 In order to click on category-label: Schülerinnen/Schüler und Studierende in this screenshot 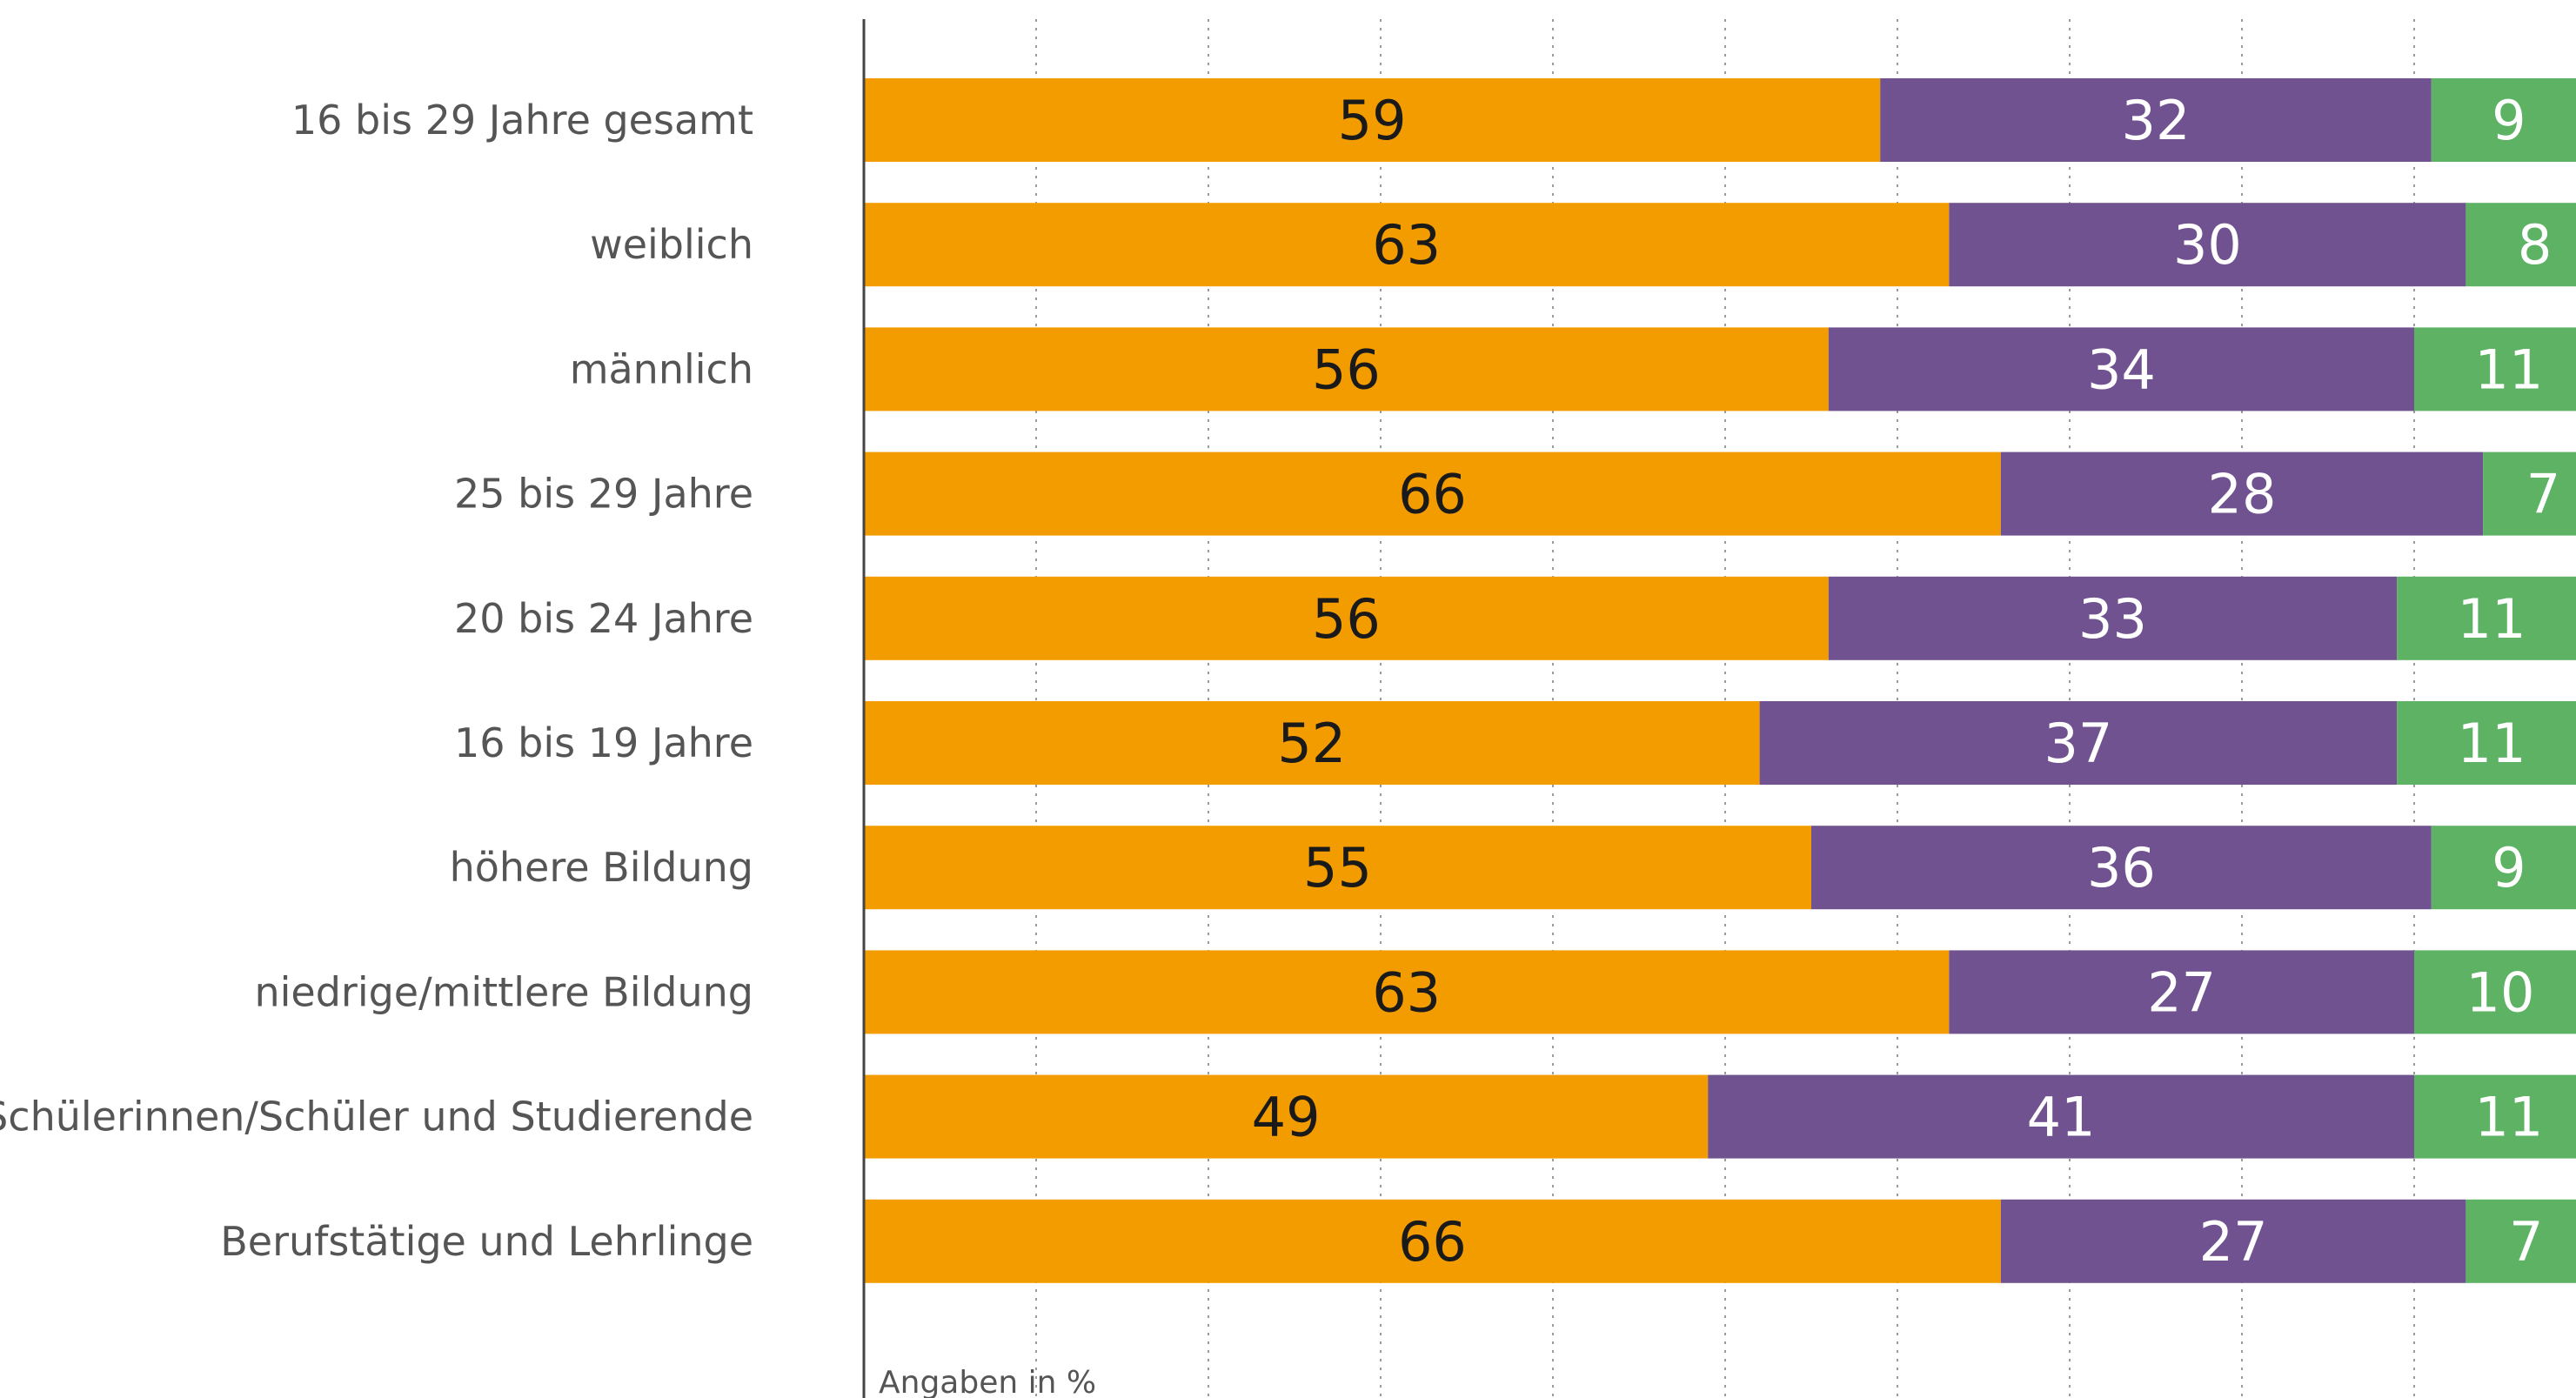, I will do `click(376, 1117)`.